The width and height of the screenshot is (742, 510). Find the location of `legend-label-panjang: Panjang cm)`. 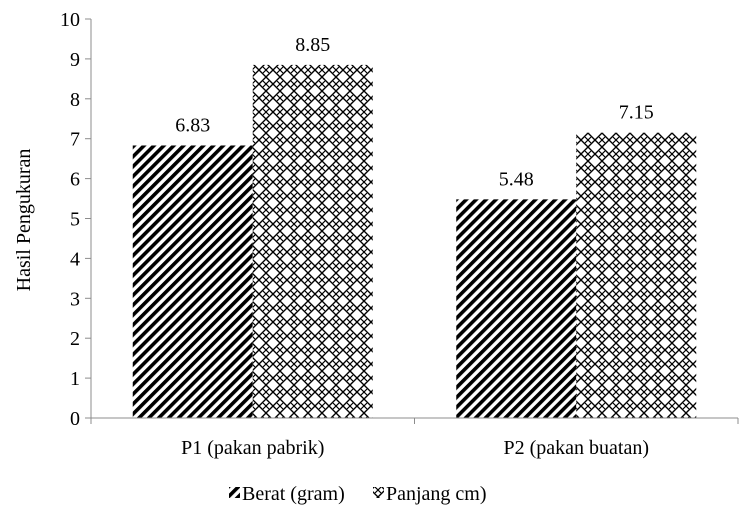

legend-label-panjang: Panjang cm) is located at coordinates (436, 494).